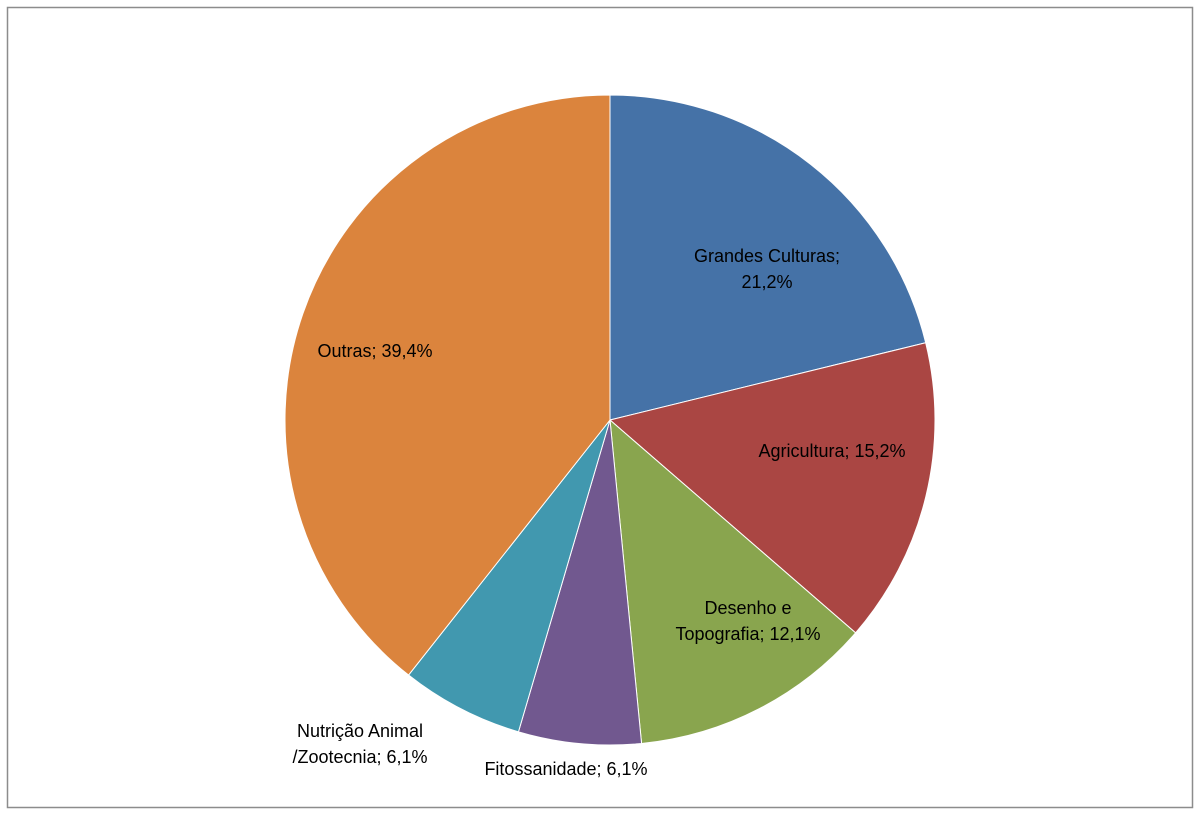 The height and width of the screenshot is (816, 1201). Describe the element at coordinates (766, 282) in the screenshot. I see `data-label: 21,2%` at that location.